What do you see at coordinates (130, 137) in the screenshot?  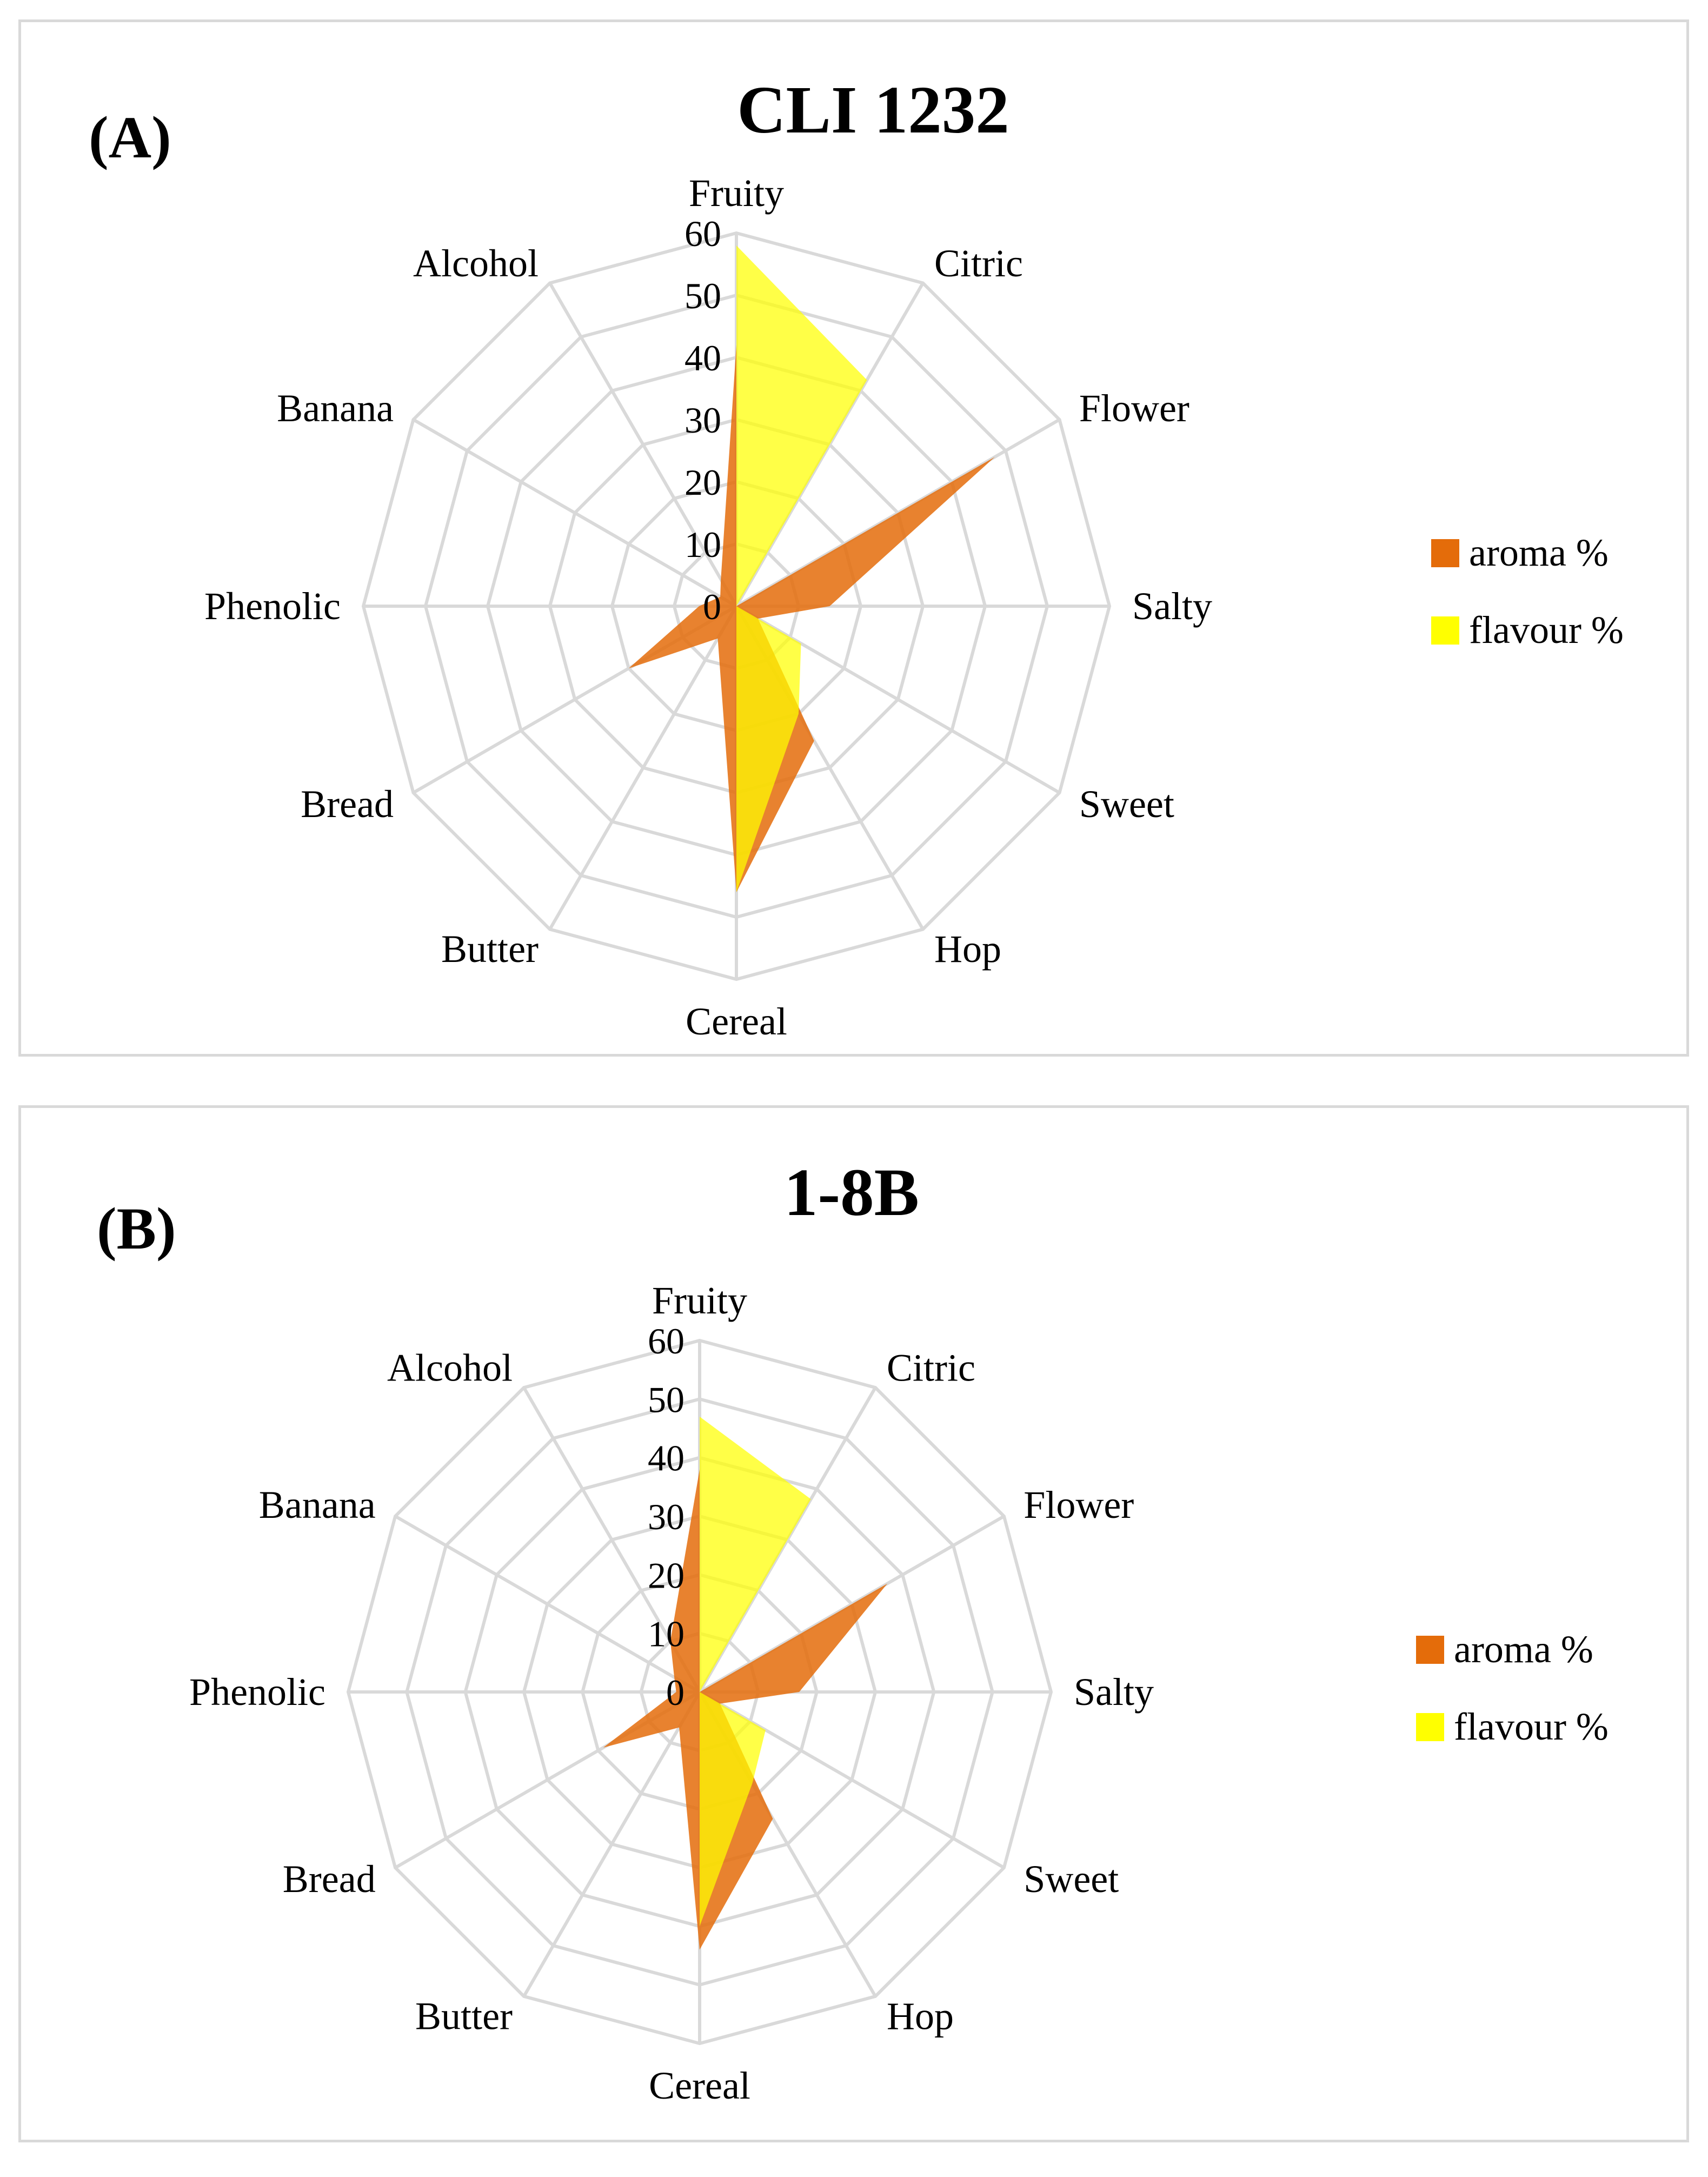 I see `panel-label: (A)` at bounding box center [130, 137].